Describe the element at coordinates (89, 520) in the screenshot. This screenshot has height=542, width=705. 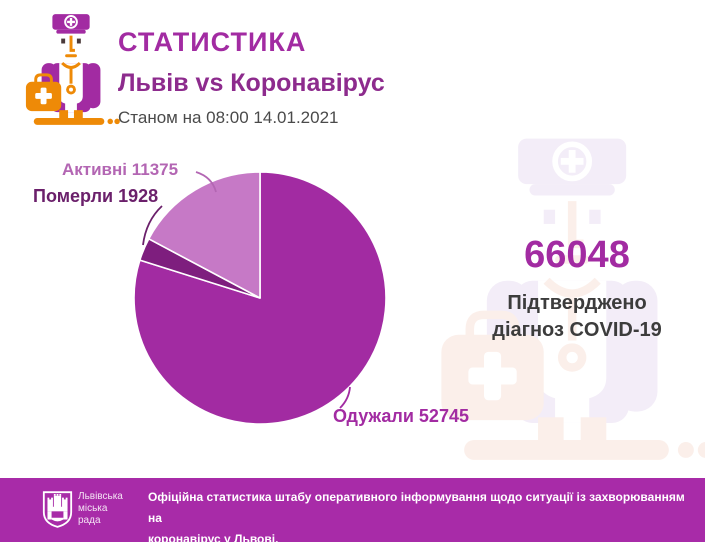
I see `org-name-line3: рада` at that location.